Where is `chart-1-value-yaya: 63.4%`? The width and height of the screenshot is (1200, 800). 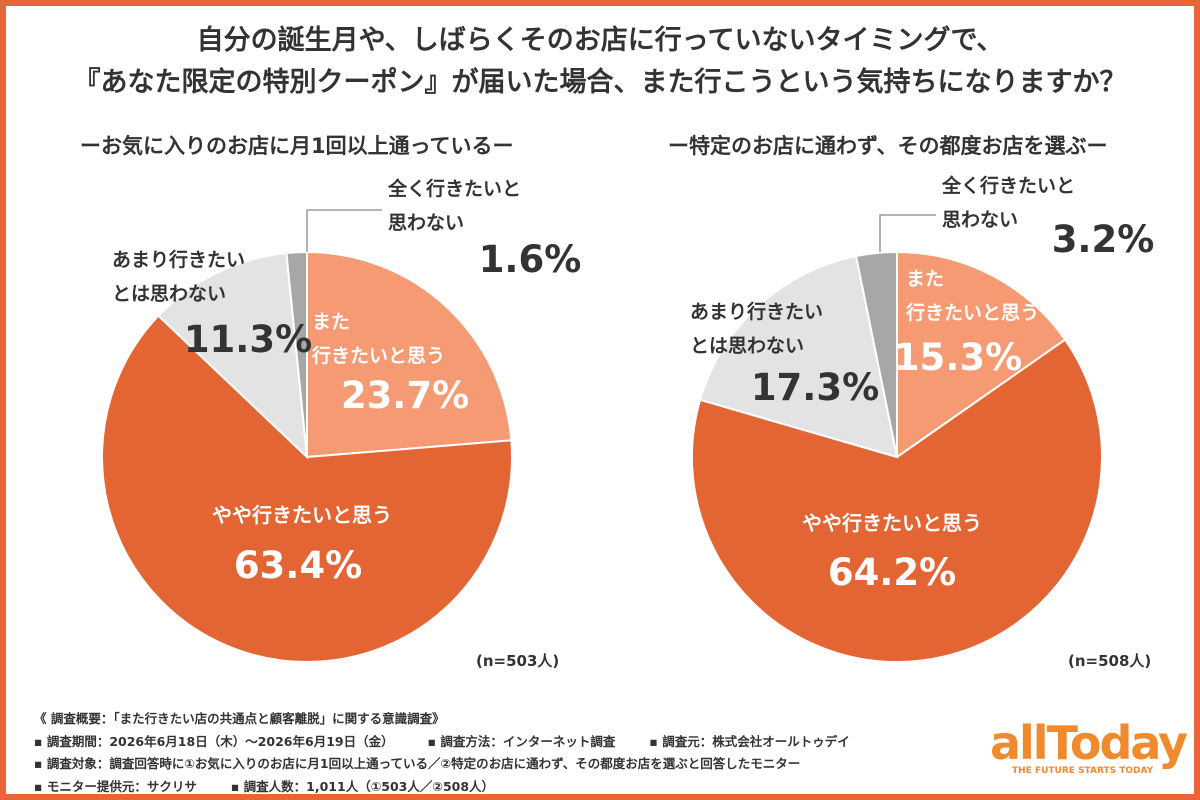
chart-1-value-yaya: 63.4% is located at coordinates (298, 565).